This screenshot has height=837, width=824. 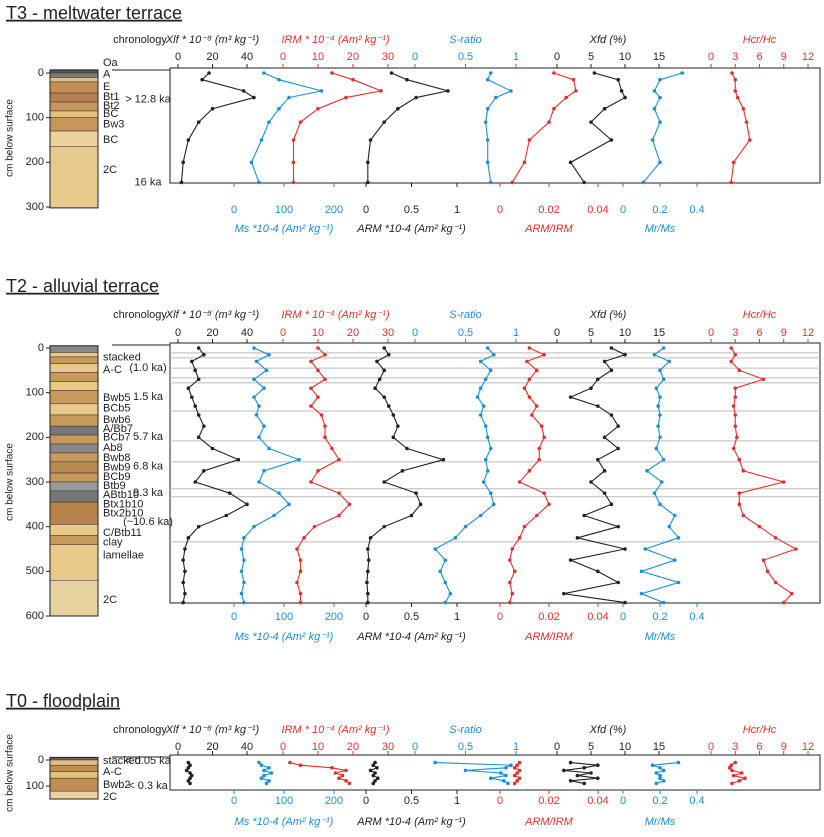 I want to click on x-tick-label: 10, so click(x=625, y=333).